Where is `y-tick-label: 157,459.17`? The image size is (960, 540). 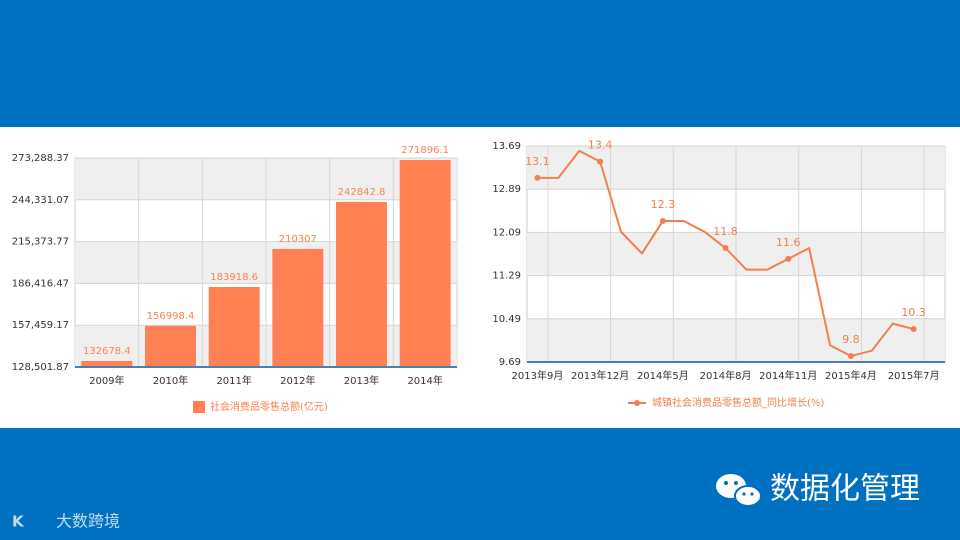 y-tick-label: 157,459.17 is located at coordinates (40, 325).